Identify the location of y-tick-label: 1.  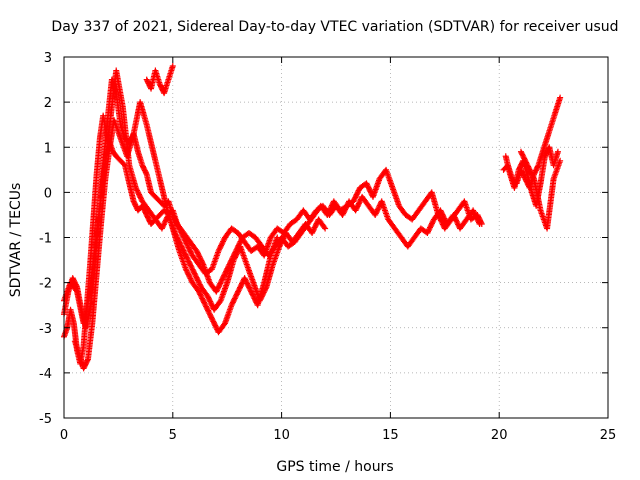
(48, 148).